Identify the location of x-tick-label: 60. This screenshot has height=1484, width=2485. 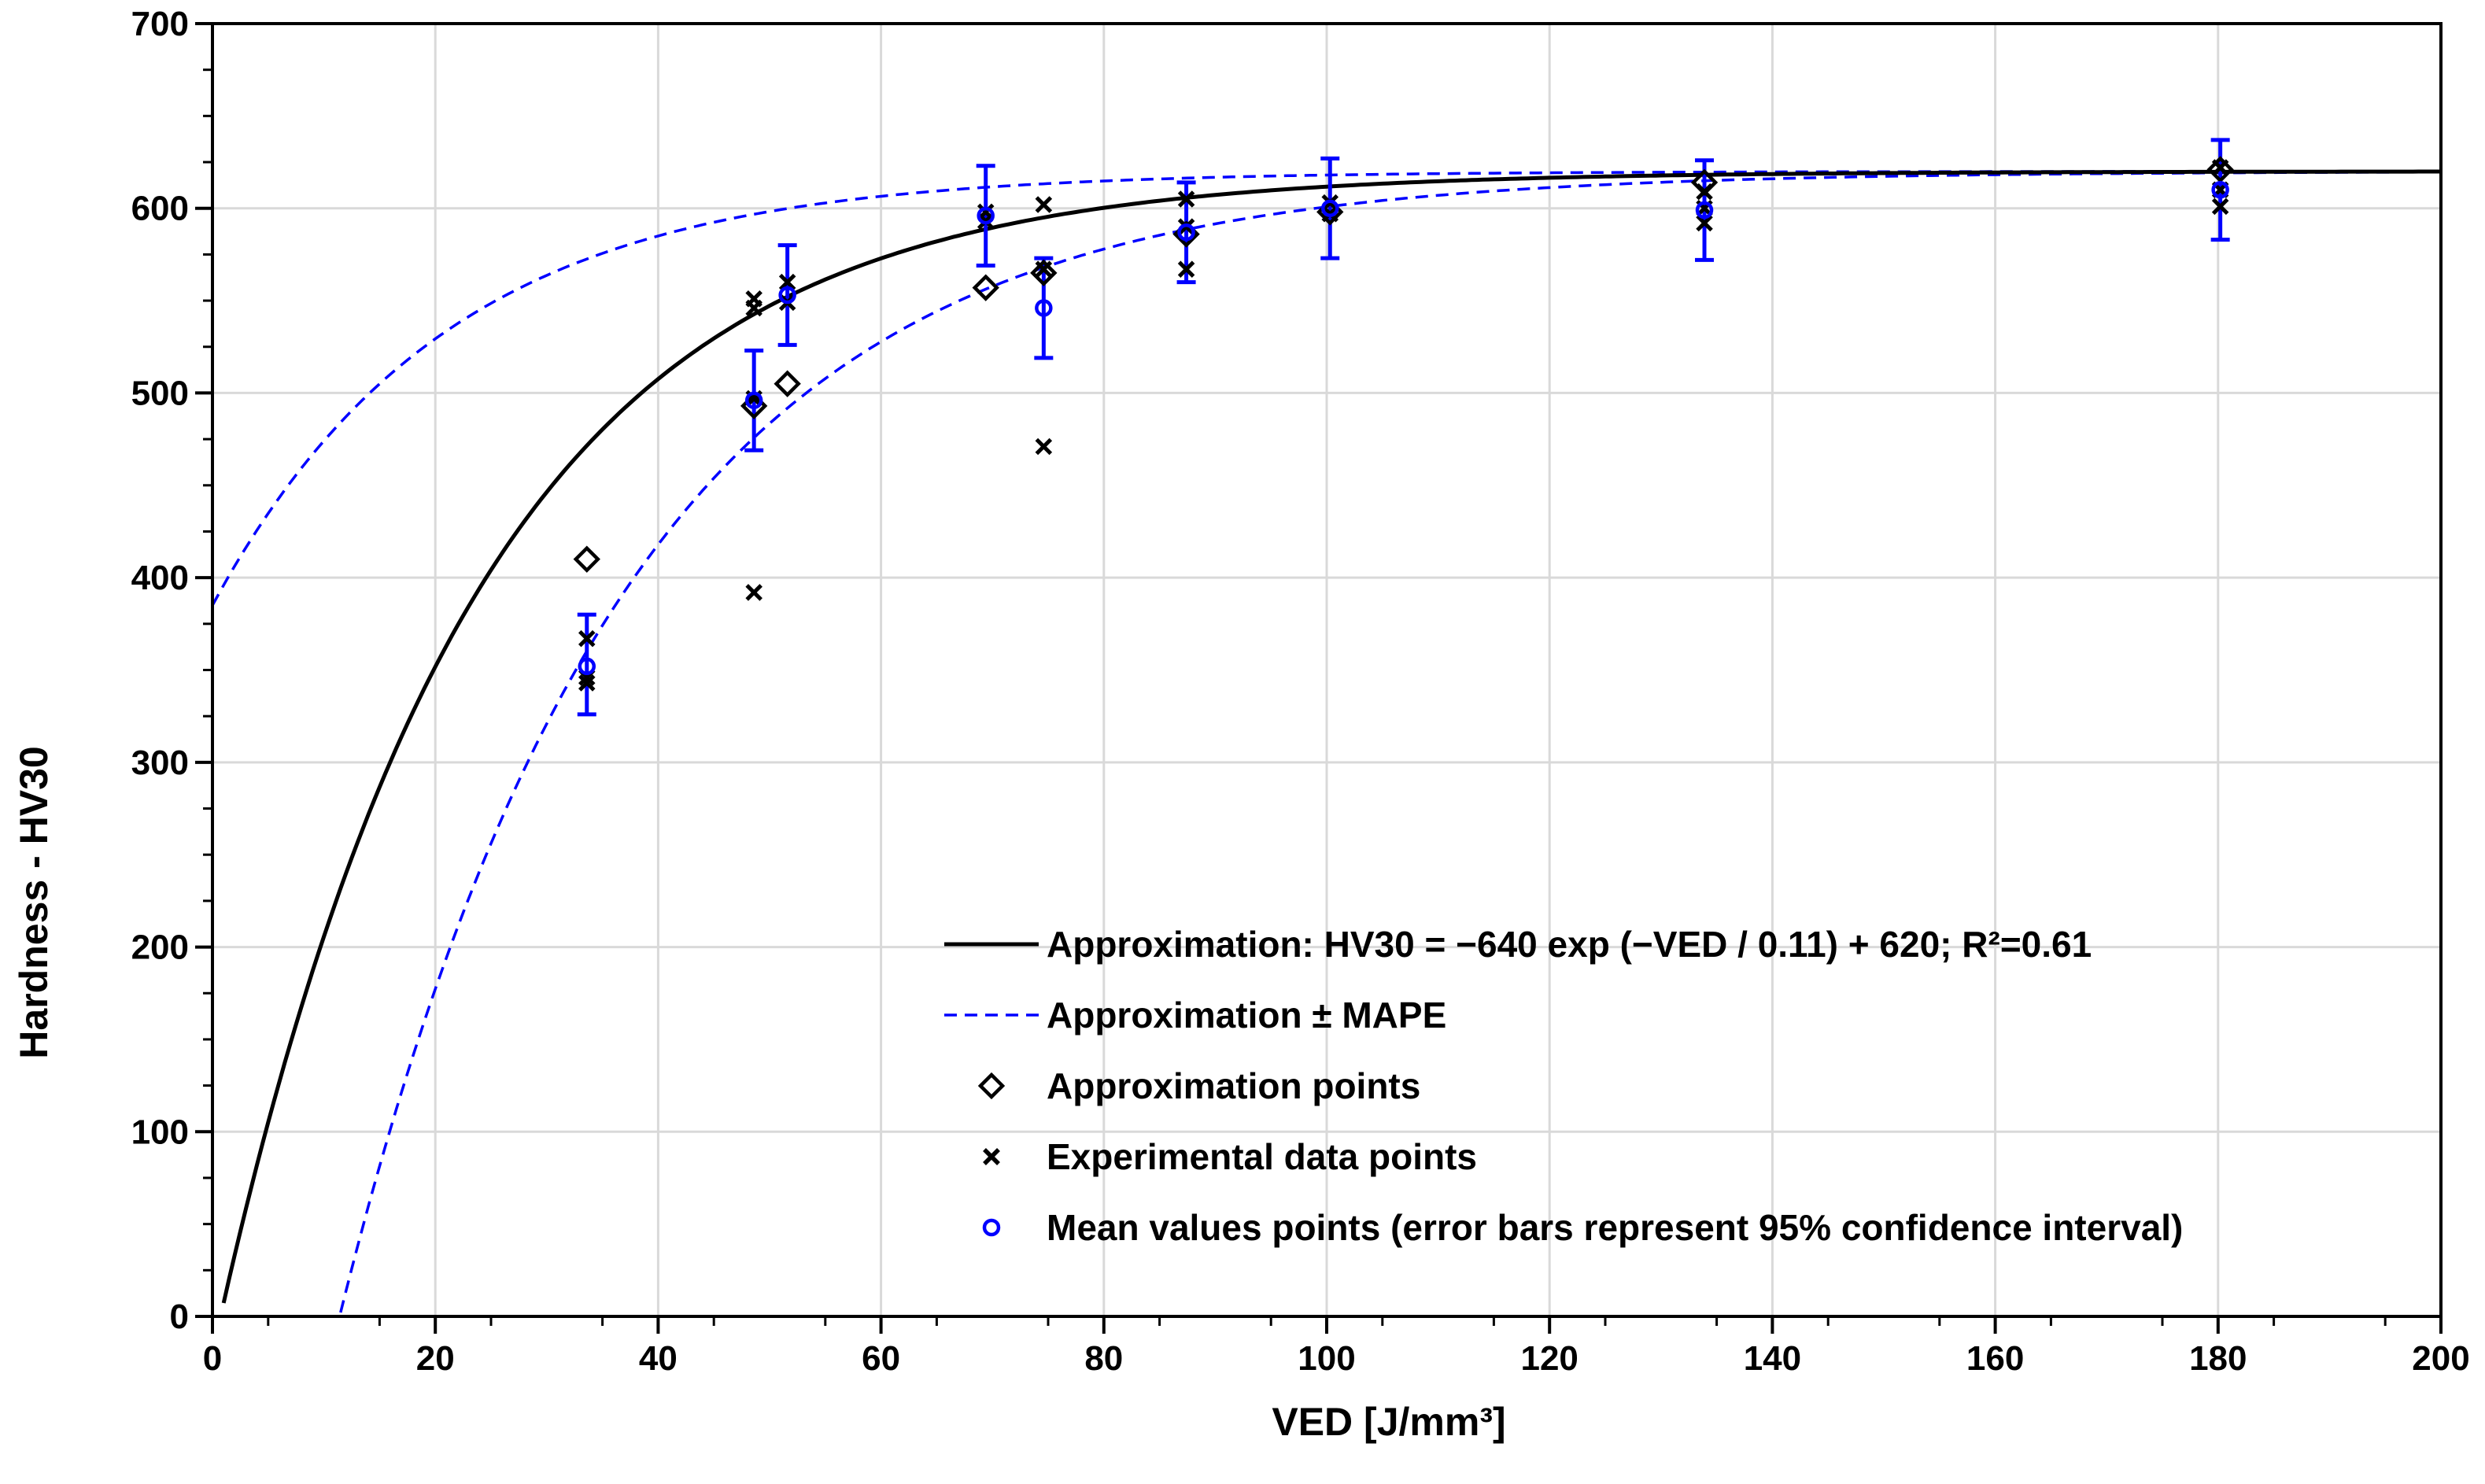
(881, 1358).